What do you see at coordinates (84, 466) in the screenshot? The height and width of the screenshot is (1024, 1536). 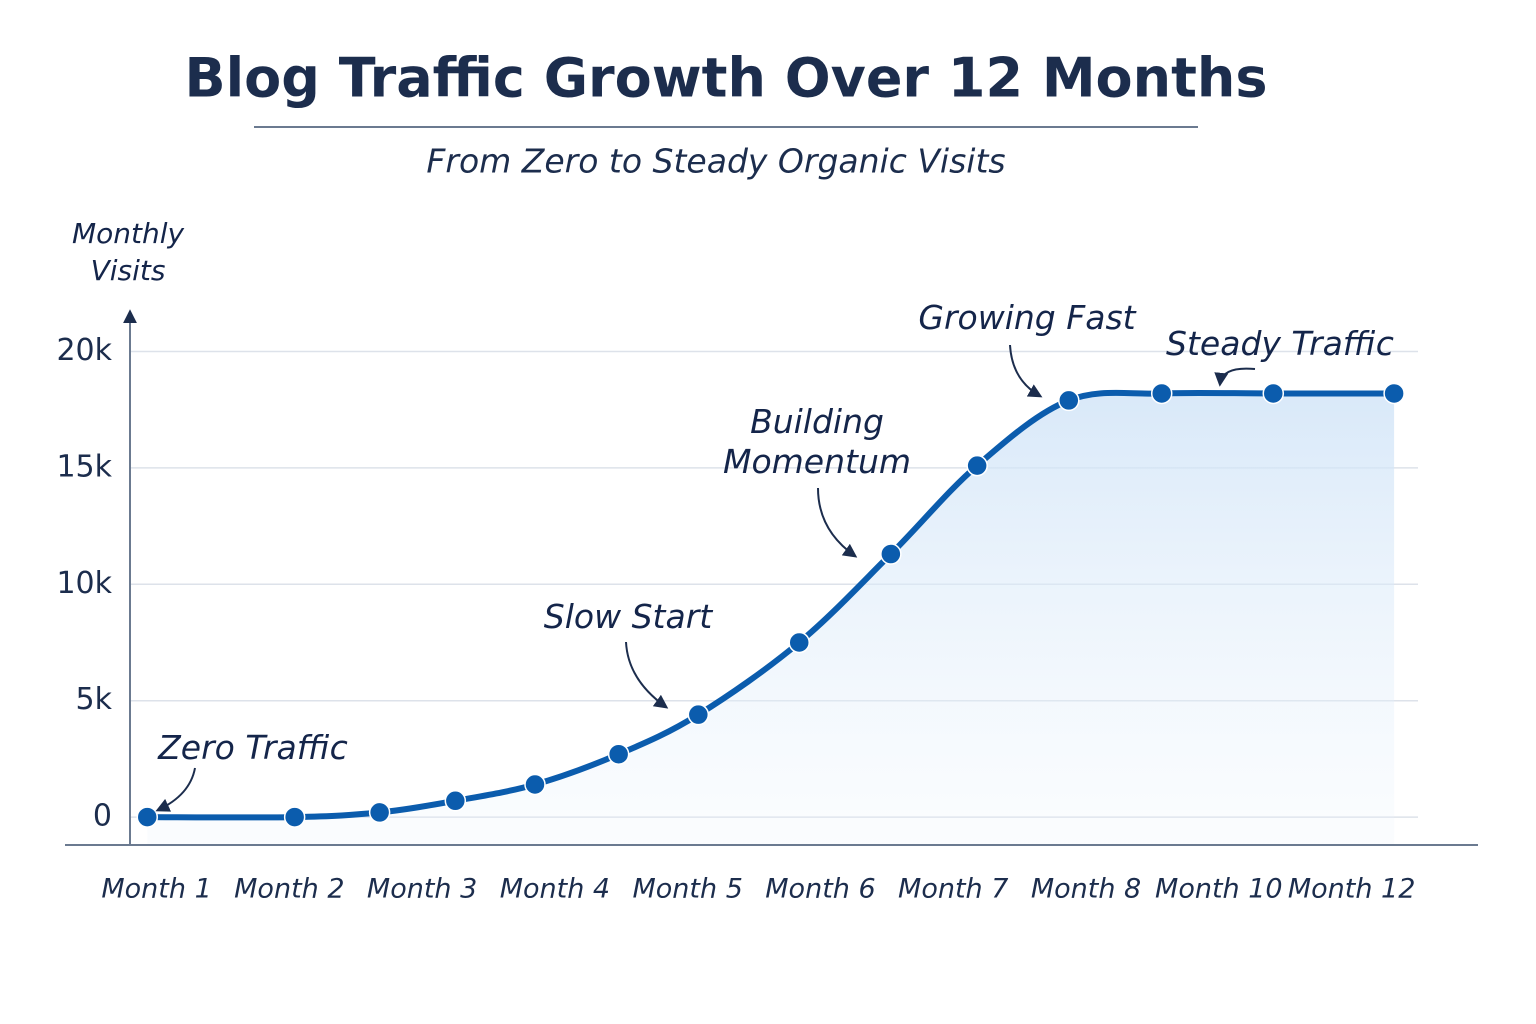 I see `y-tick-label: 15k` at bounding box center [84, 466].